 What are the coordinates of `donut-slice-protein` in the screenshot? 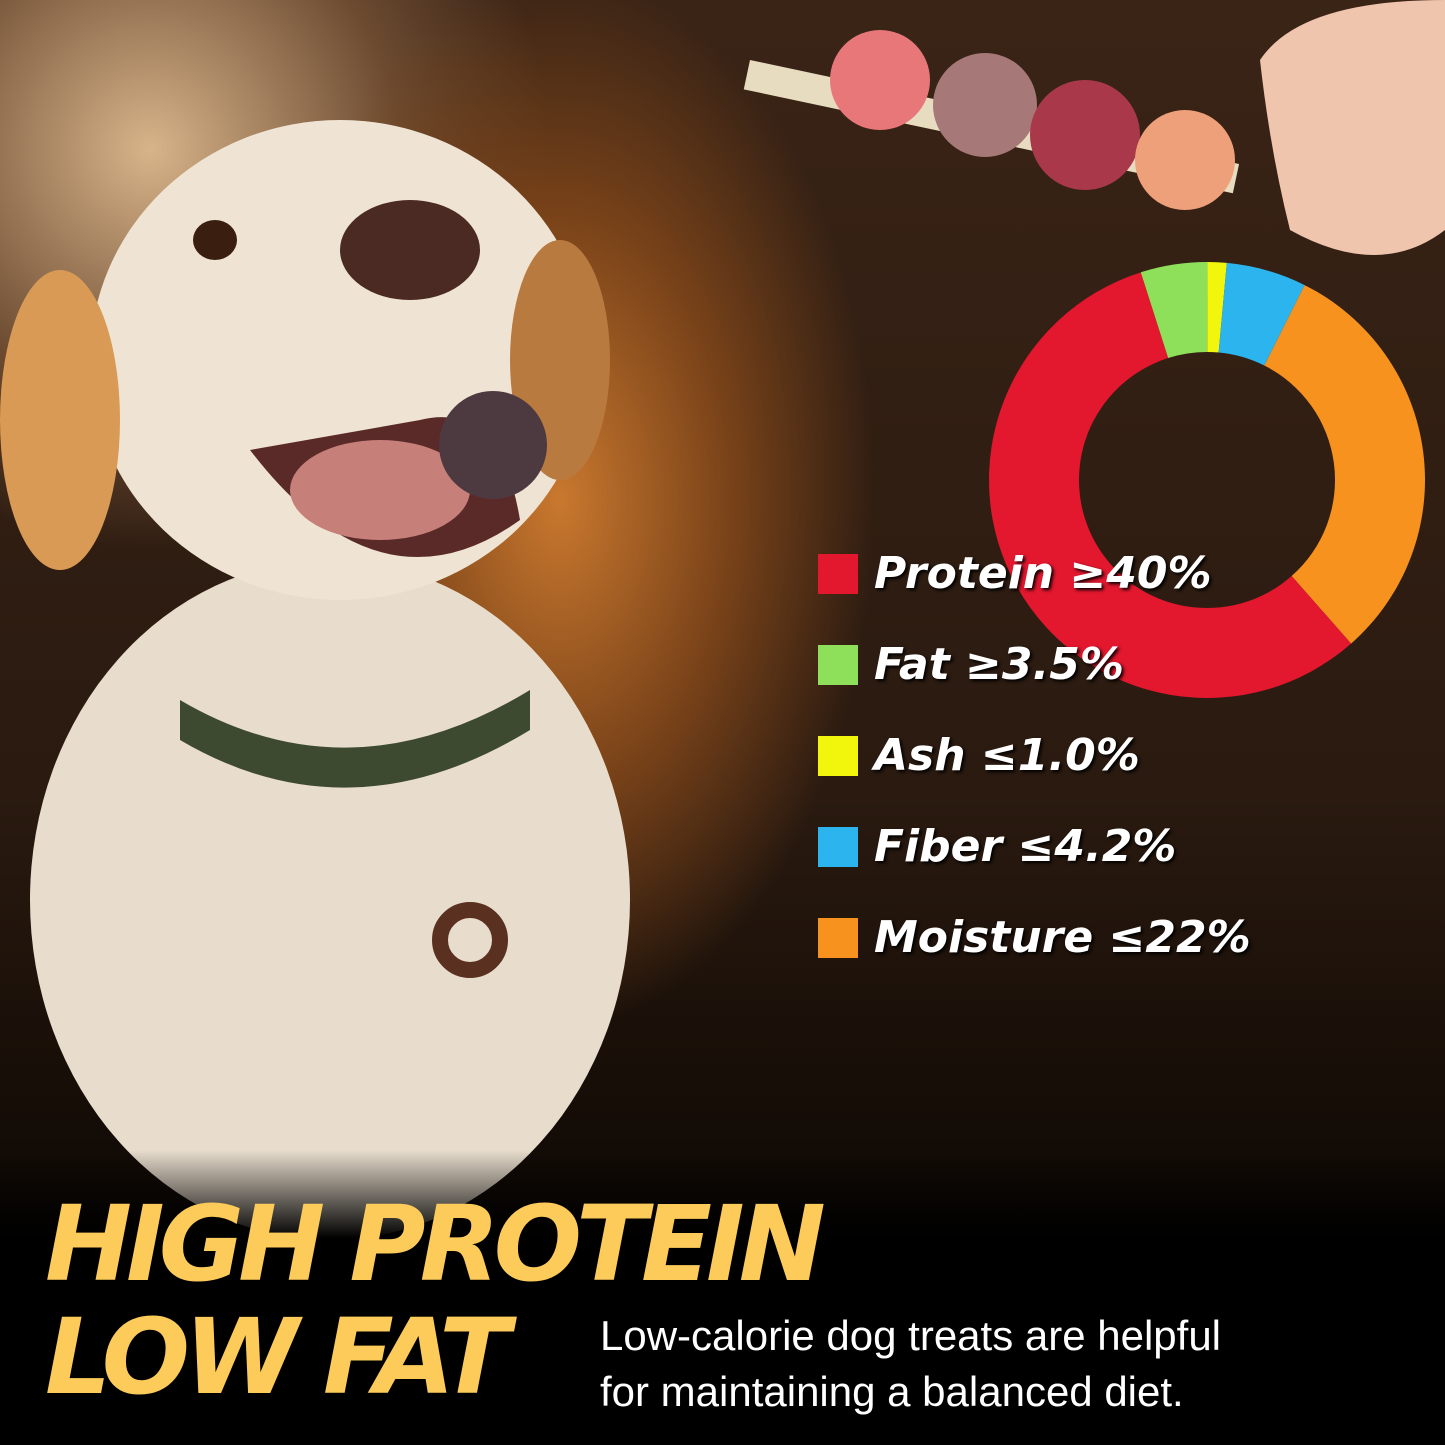 It's located at (1170, 485).